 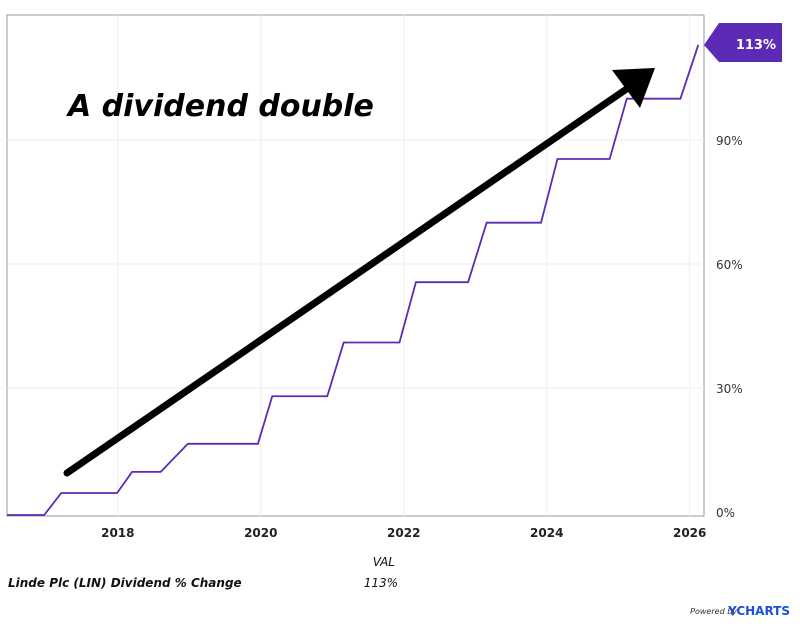 What do you see at coordinates (403, 533) in the screenshot?
I see `x-tick-label: 2022` at bounding box center [403, 533].